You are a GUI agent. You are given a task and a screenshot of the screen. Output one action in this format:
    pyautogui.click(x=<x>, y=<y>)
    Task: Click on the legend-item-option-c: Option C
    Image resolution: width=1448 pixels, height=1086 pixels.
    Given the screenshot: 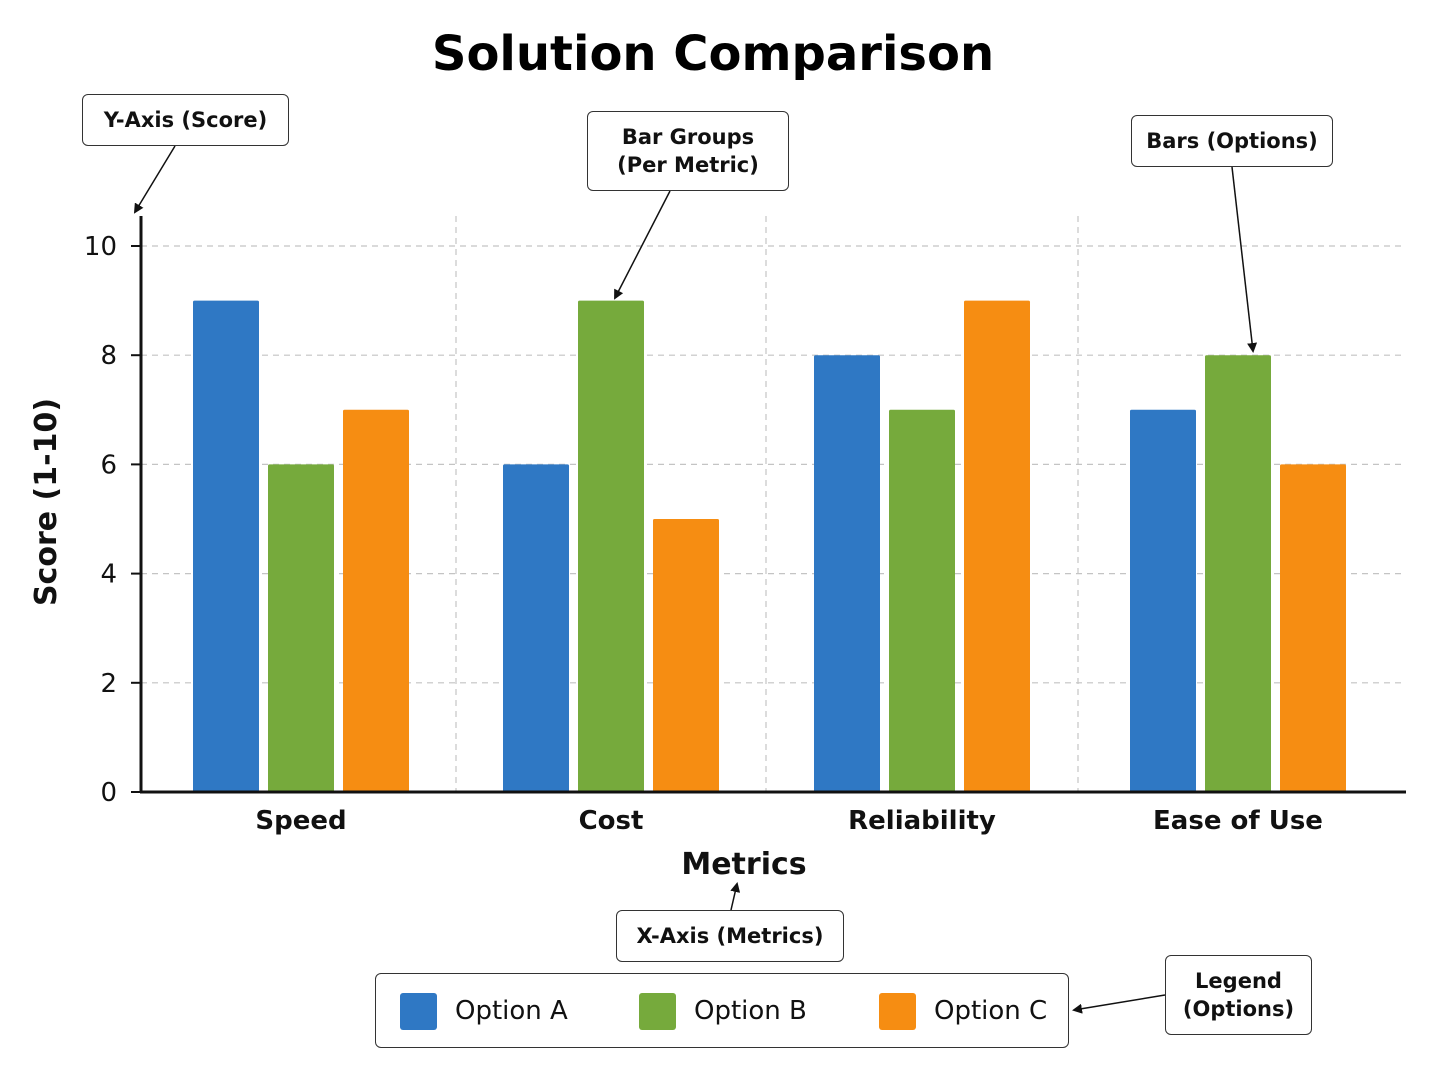 What is the action you would take?
    pyautogui.click(x=963, y=1011)
    